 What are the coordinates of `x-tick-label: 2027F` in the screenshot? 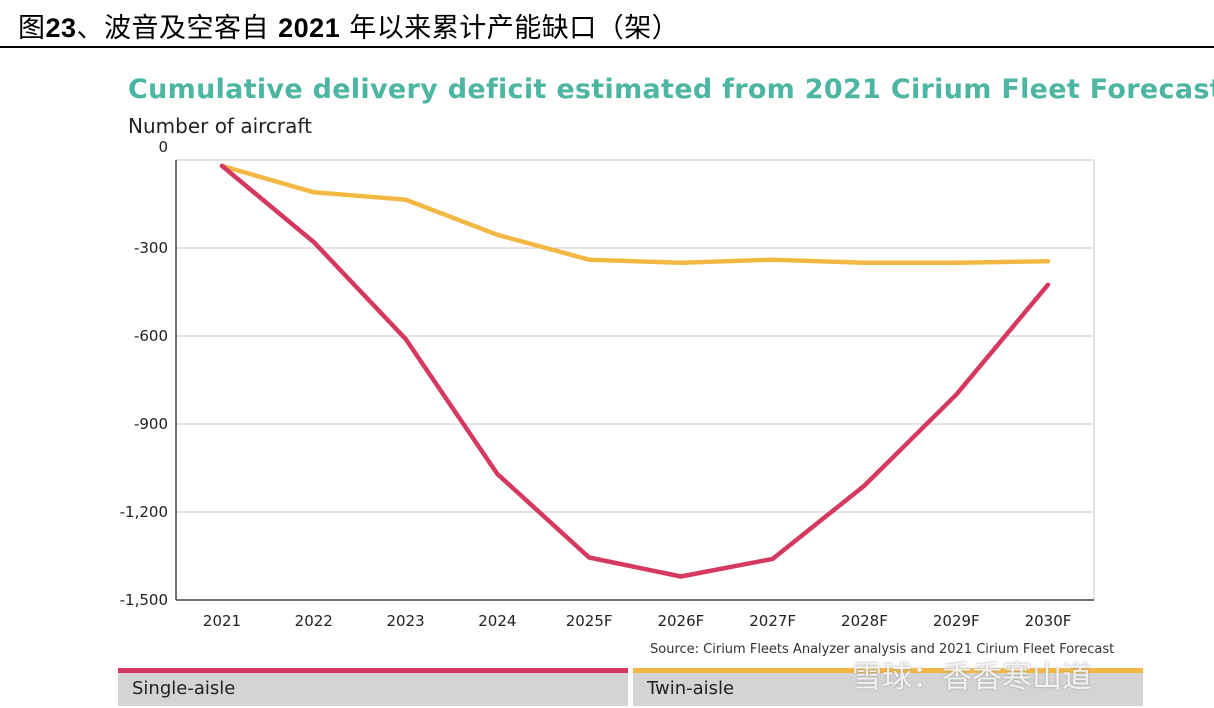 It's located at (772, 621).